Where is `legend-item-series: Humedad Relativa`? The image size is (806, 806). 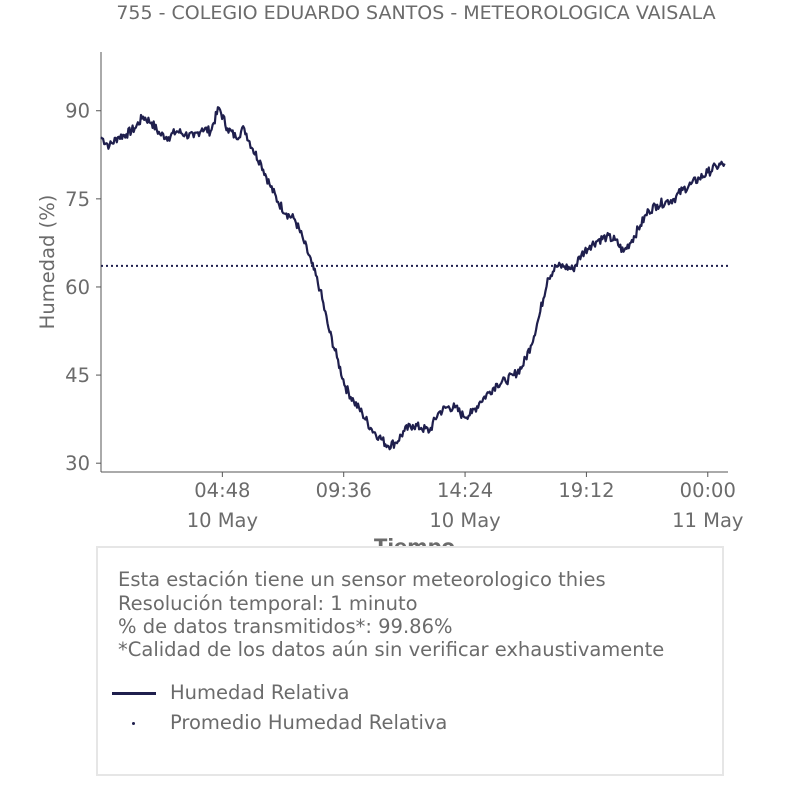
legend-item-series: Humedad Relativa is located at coordinates (390, 693).